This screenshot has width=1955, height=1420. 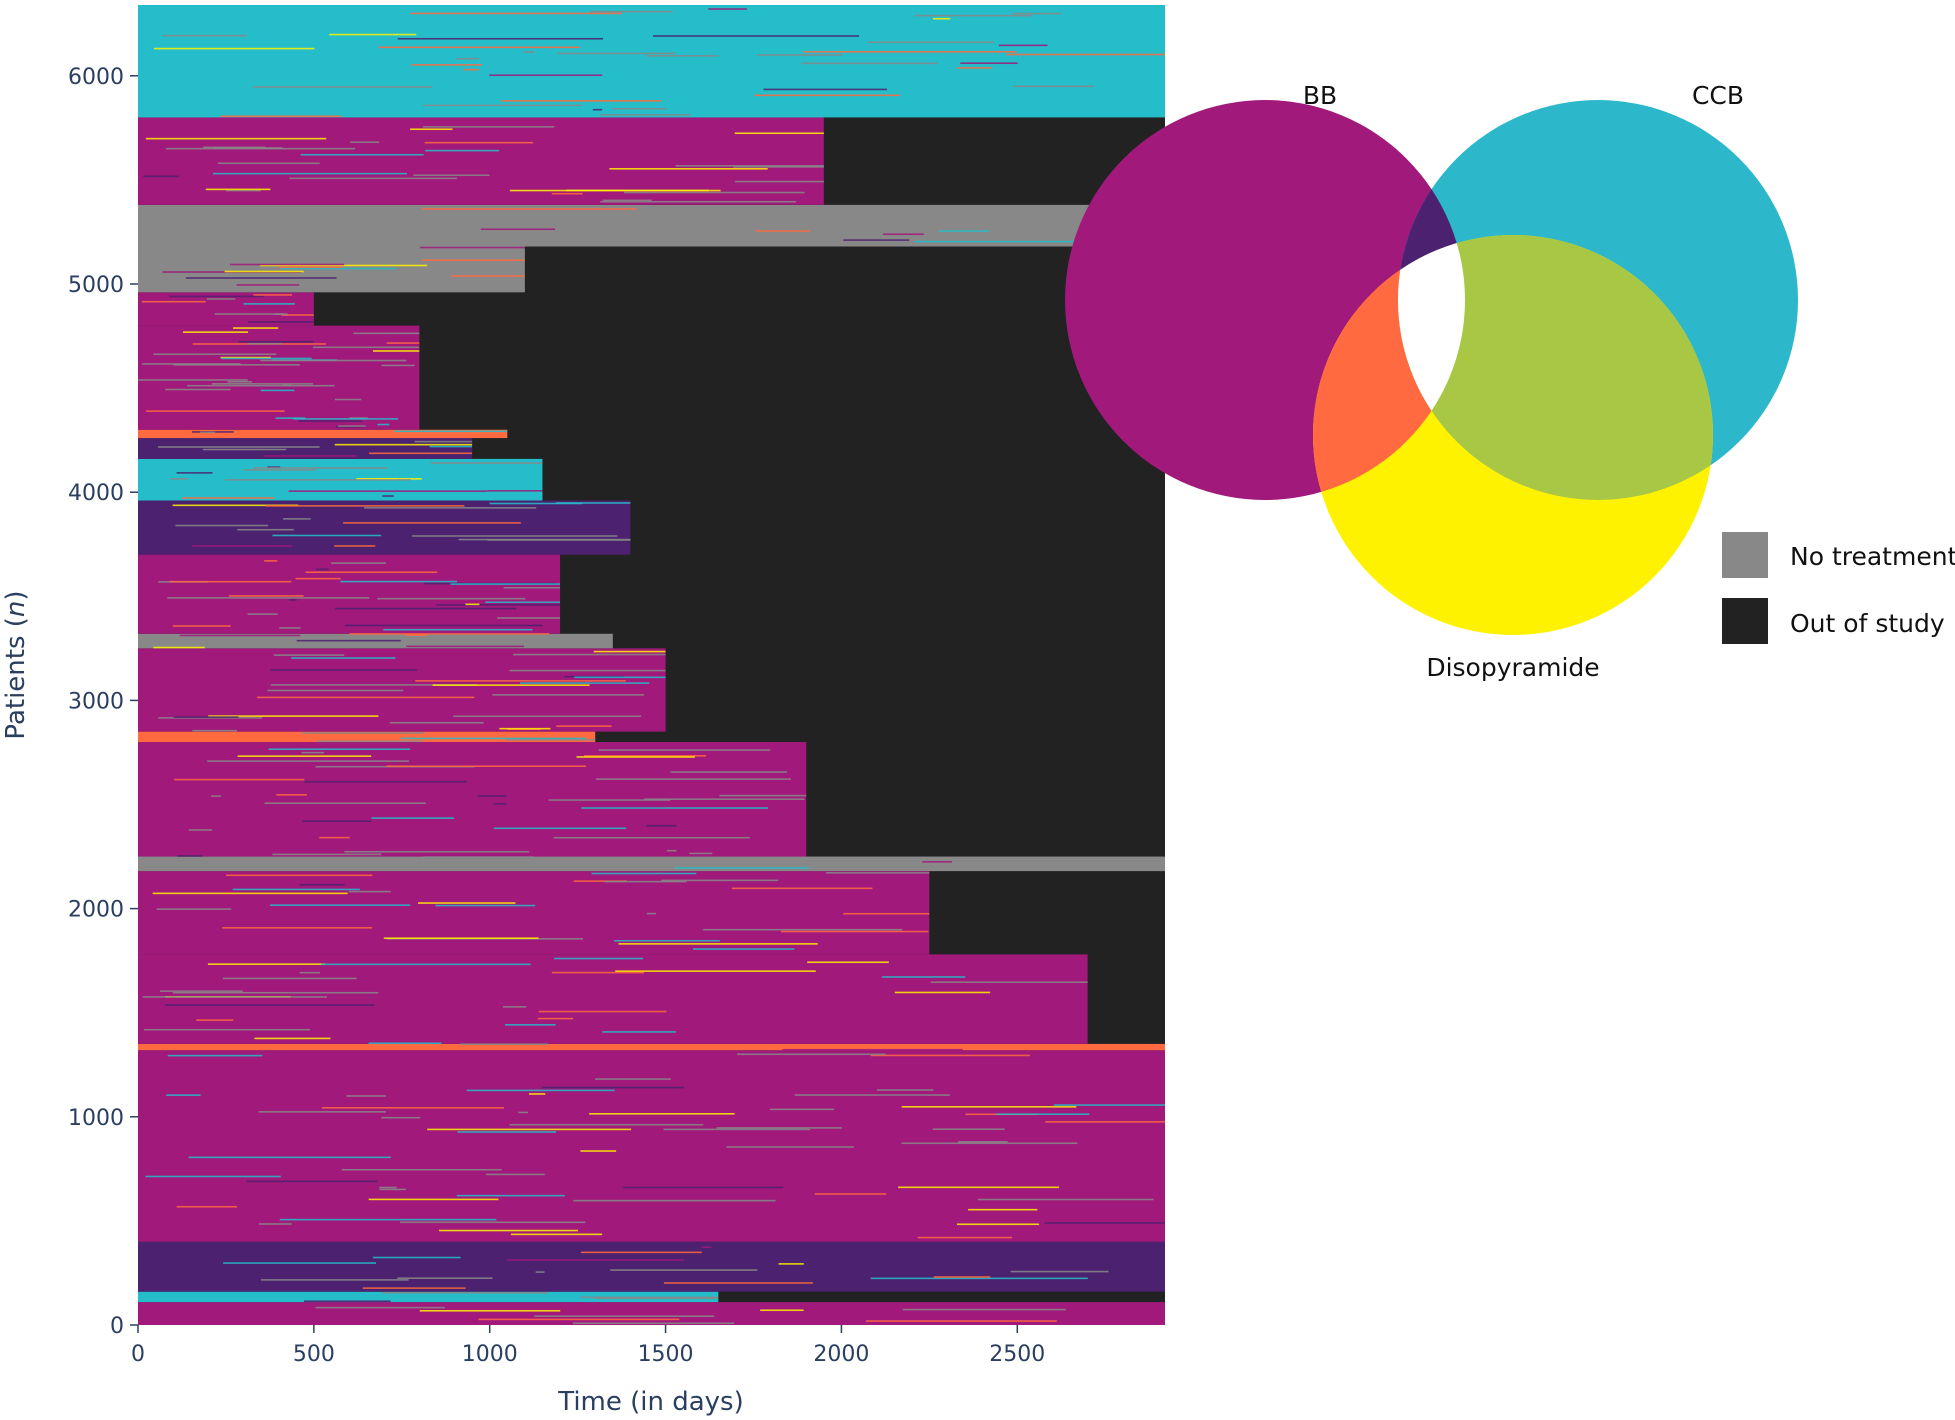 What do you see at coordinates (1838, 588) in the screenshot?
I see `legend: No treatment Out of study` at bounding box center [1838, 588].